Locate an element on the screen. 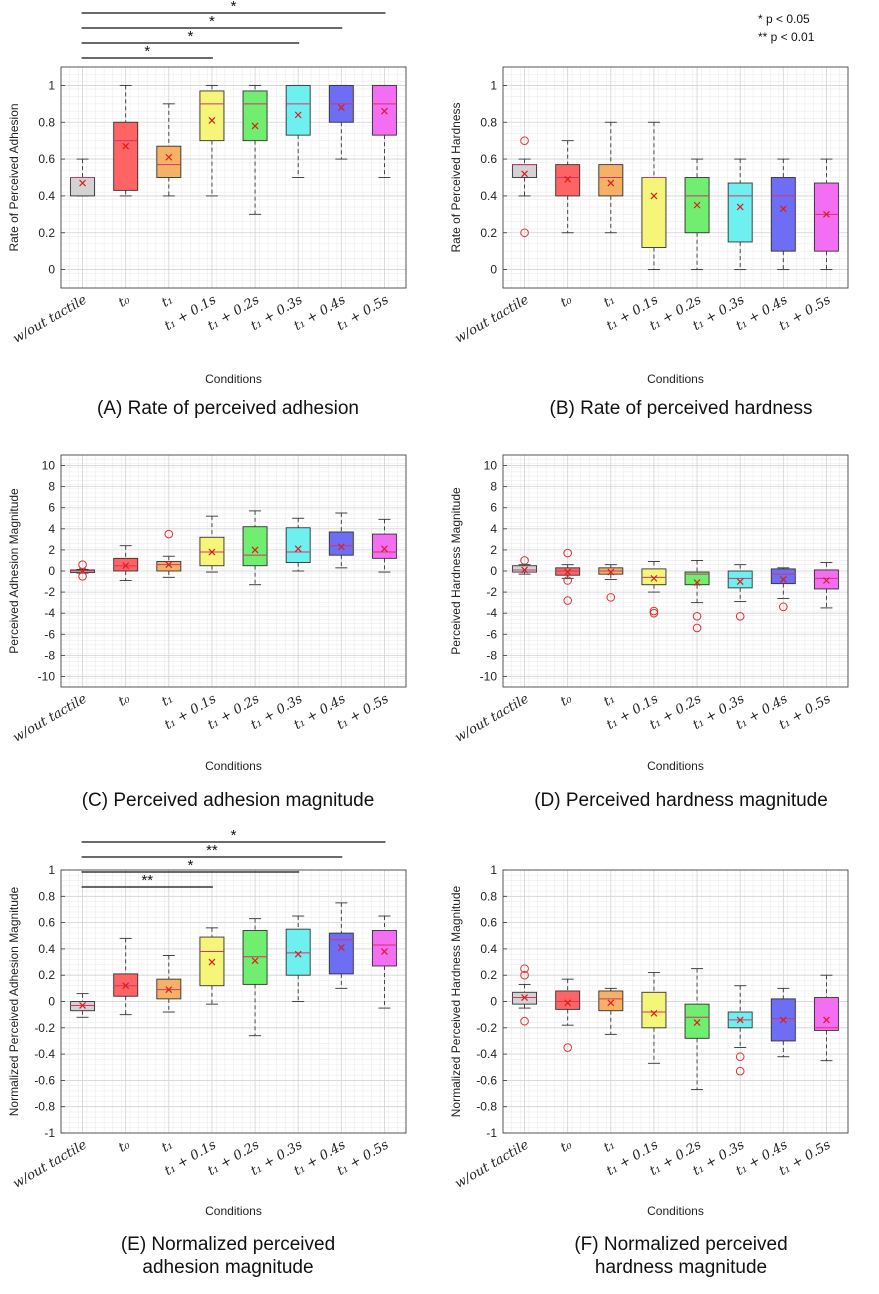  y-tick-label: 4 is located at coordinates (51, 529).